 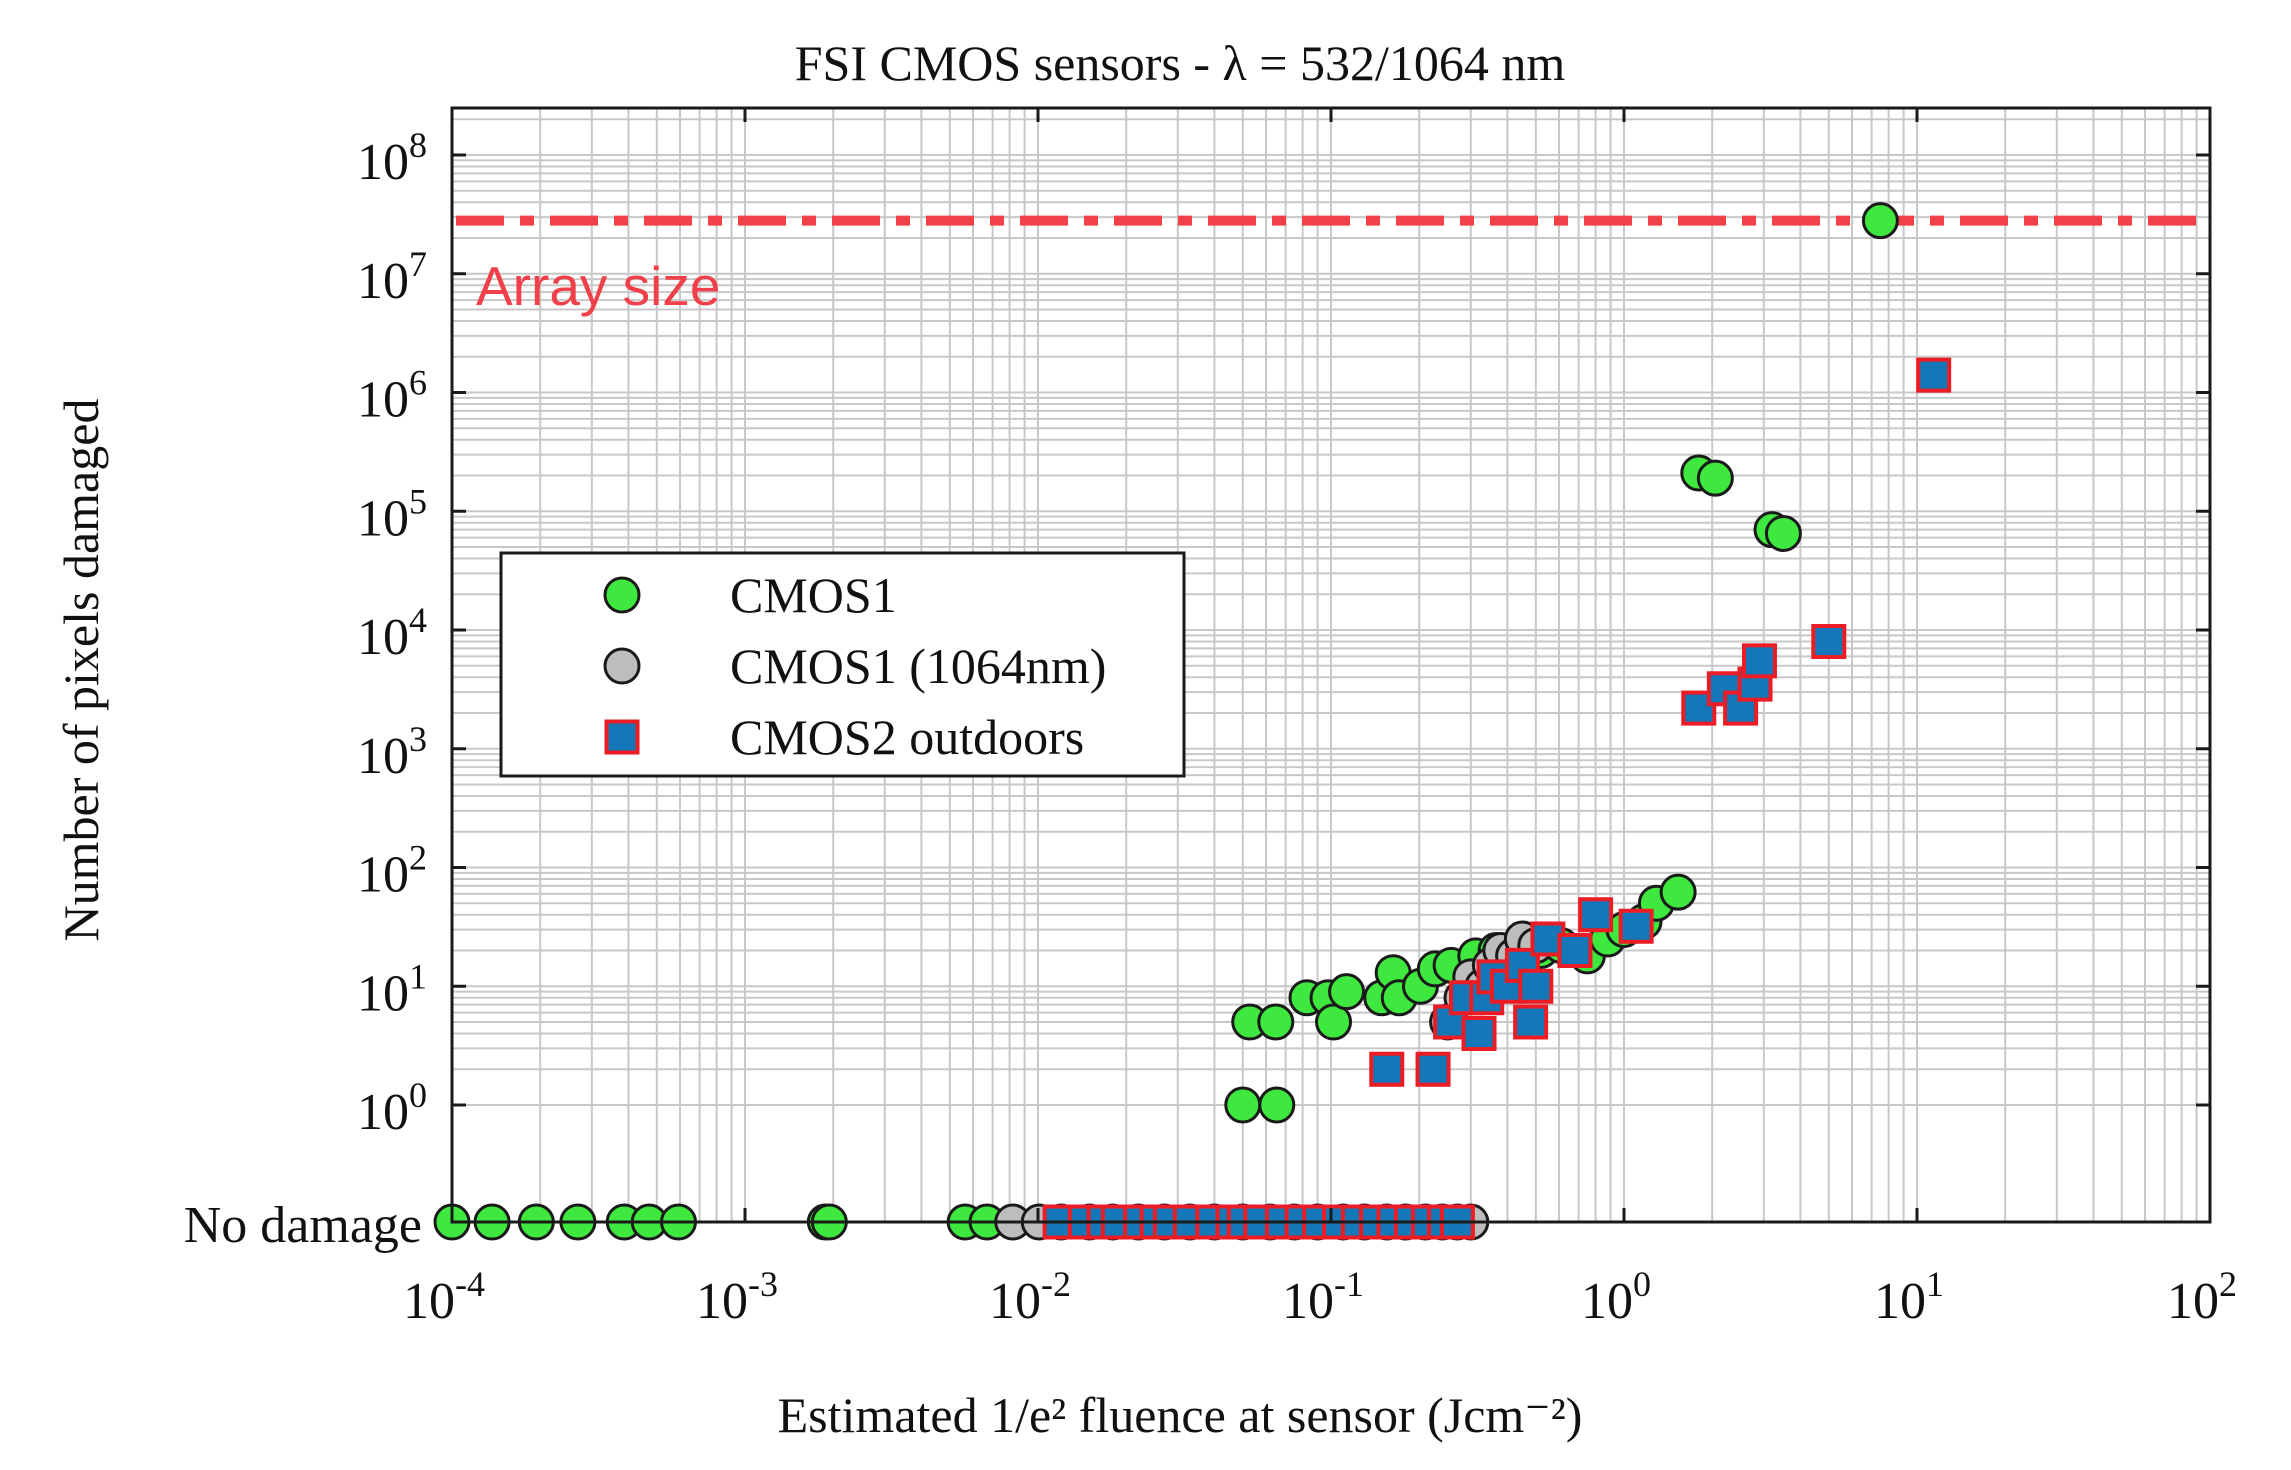 What do you see at coordinates (907, 737) in the screenshot?
I see `legend-label: CMOS2 outdoors` at bounding box center [907, 737].